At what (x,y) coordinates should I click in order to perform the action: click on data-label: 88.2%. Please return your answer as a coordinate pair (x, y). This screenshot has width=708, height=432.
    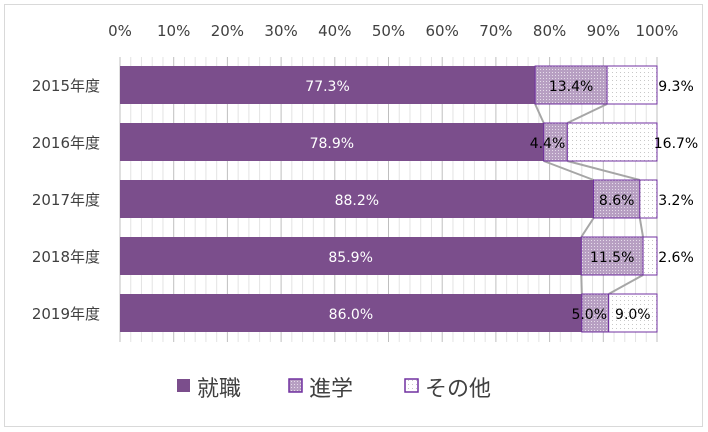
    Looking at the image, I should click on (357, 201).